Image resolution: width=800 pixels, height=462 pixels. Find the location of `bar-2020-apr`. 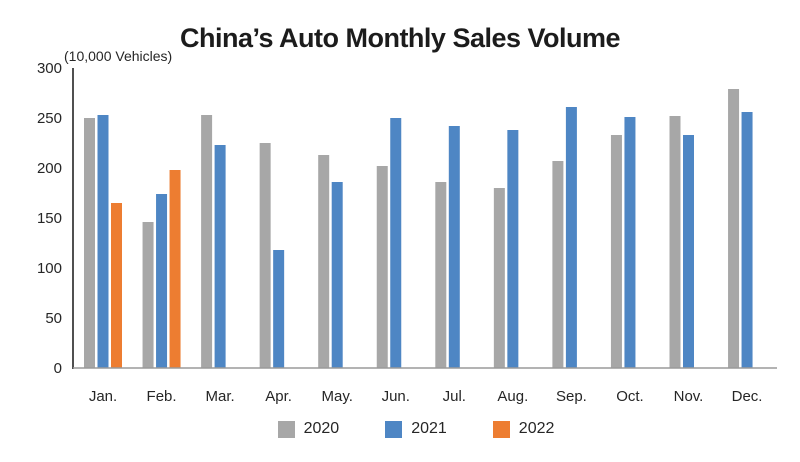

bar-2020-apr is located at coordinates (265, 255).